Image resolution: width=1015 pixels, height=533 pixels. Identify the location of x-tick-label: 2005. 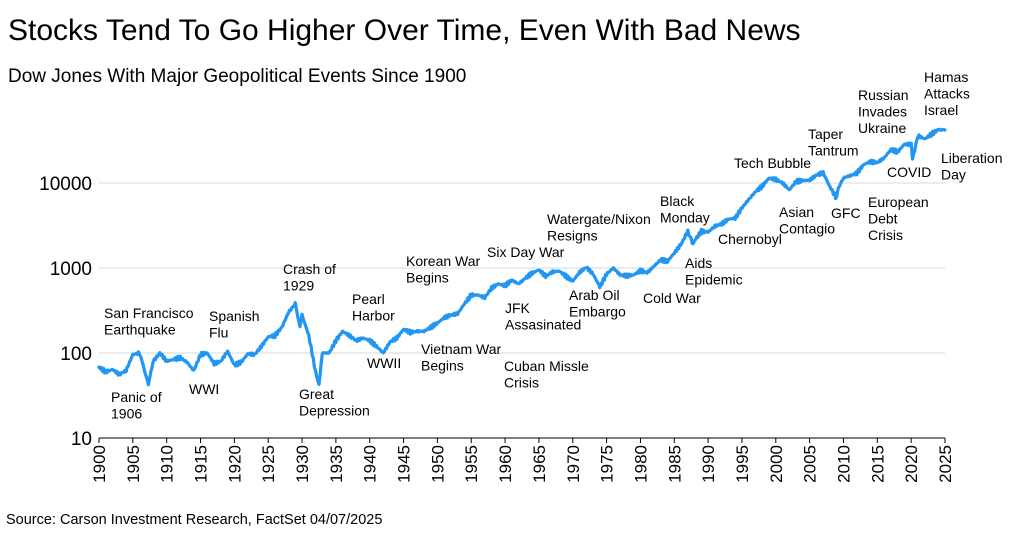
(810, 464).